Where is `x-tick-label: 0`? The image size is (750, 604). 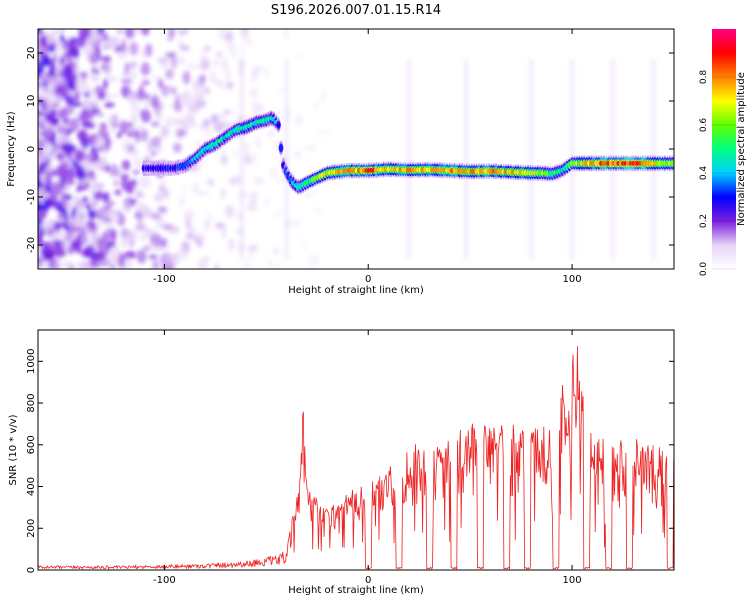 x-tick-label: 0 is located at coordinates (368, 580).